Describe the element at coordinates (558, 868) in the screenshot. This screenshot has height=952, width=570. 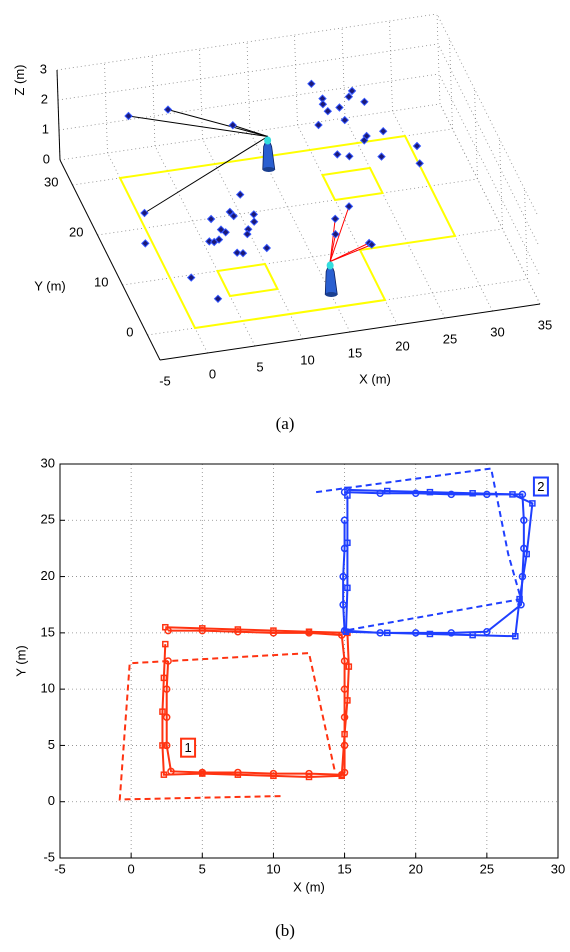
I see `x-tick-label: 30` at that location.